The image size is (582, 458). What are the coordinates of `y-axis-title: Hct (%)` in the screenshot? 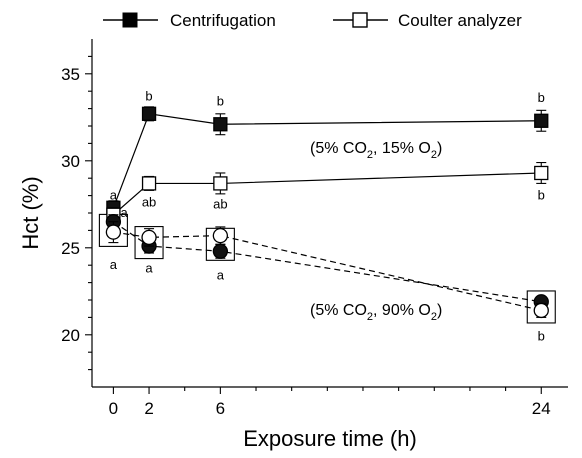 It's located at (30, 212).